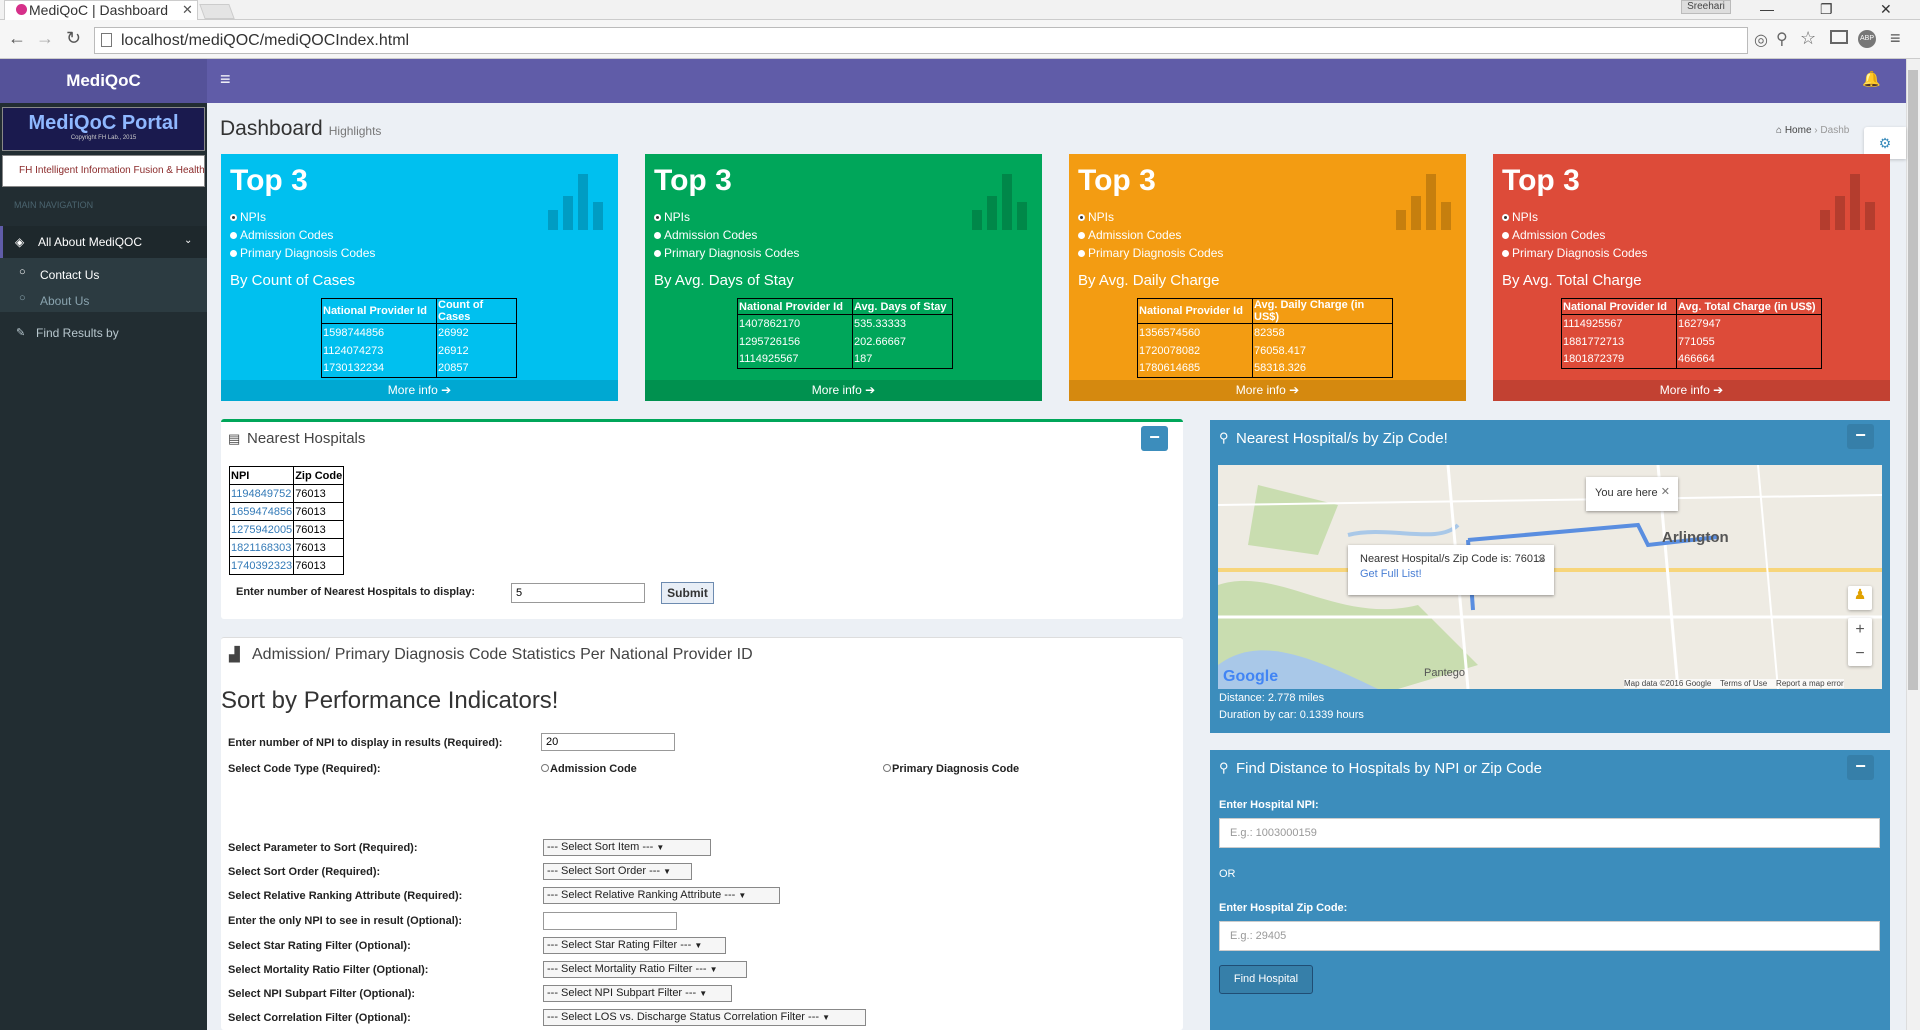 Image resolution: width=1920 pixels, height=1030 pixels. What do you see at coordinates (645, 969) in the screenshot?
I see `filter-select: --- Select Mortality Ratio Filter --- ▼` at bounding box center [645, 969].